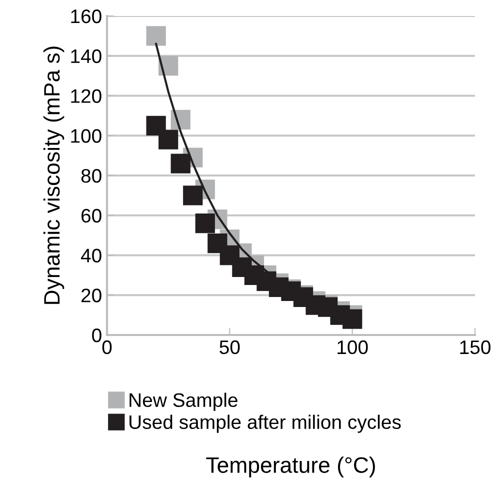 The image size is (499, 483). I want to click on y-tick-label: 100, so click(86, 136).